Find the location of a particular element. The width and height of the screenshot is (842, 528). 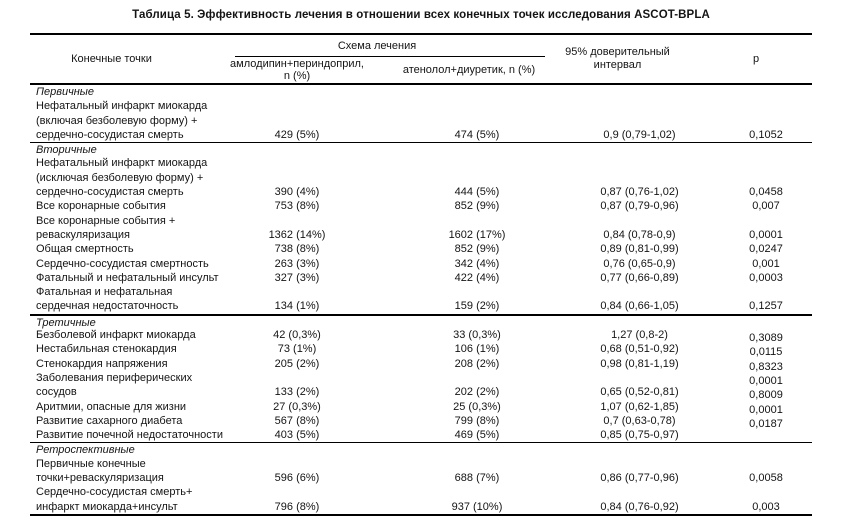

amlodipine-value: 403 (5%) is located at coordinates (297, 435).